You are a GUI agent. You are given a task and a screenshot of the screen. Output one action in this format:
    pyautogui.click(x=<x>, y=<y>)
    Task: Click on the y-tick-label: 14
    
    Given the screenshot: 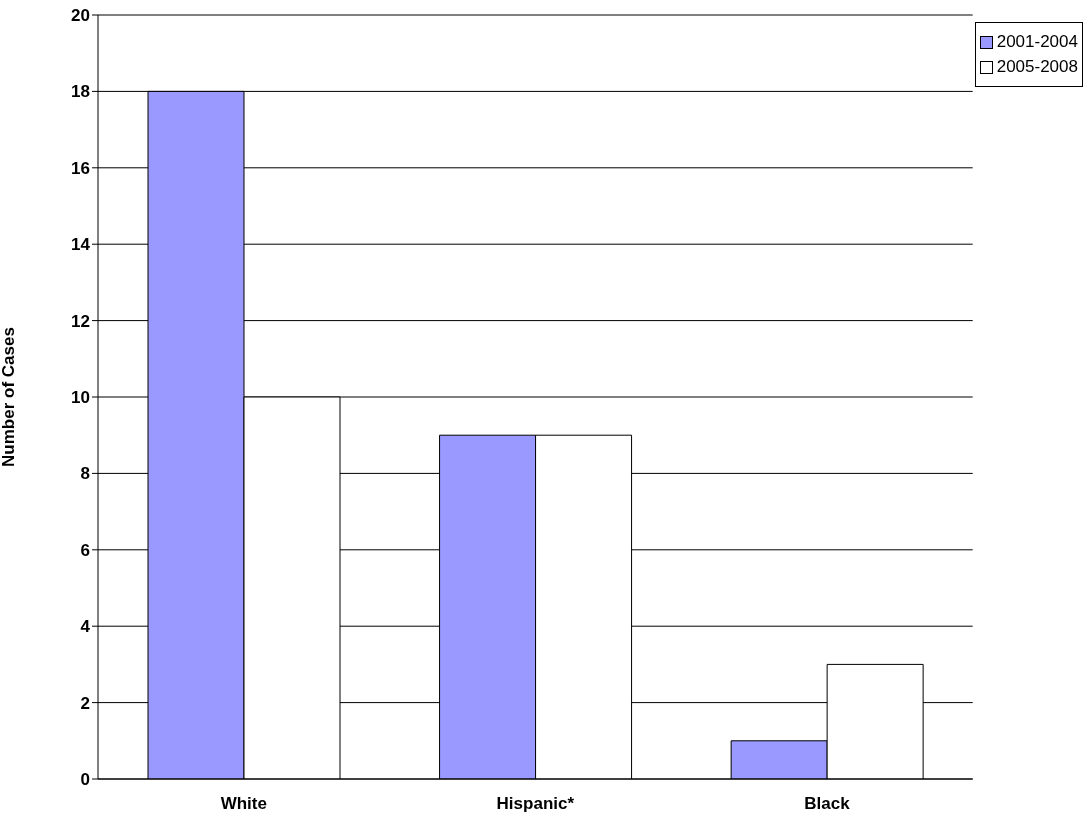 What is the action you would take?
    pyautogui.click(x=81, y=245)
    